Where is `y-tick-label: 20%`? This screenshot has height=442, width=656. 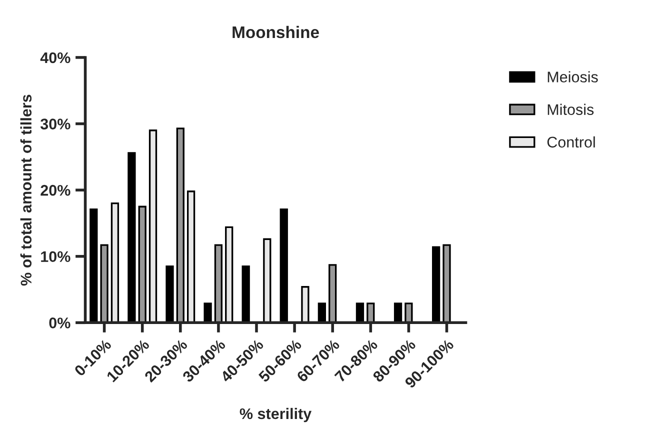
y-tick-label: 20% is located at coordinates (55, 190).